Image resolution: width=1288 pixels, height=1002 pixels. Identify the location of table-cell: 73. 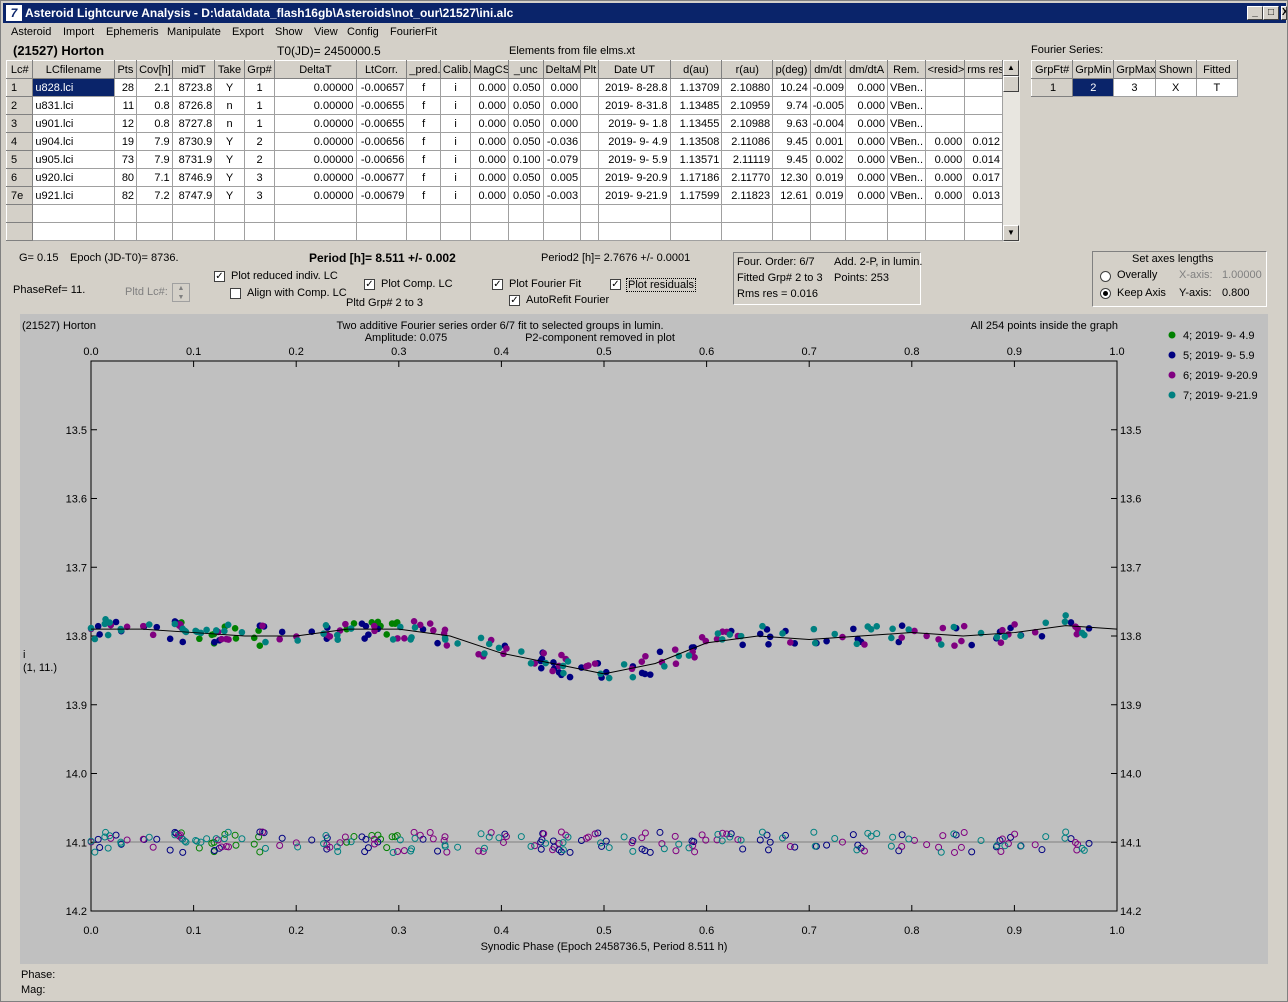
(125, 159).